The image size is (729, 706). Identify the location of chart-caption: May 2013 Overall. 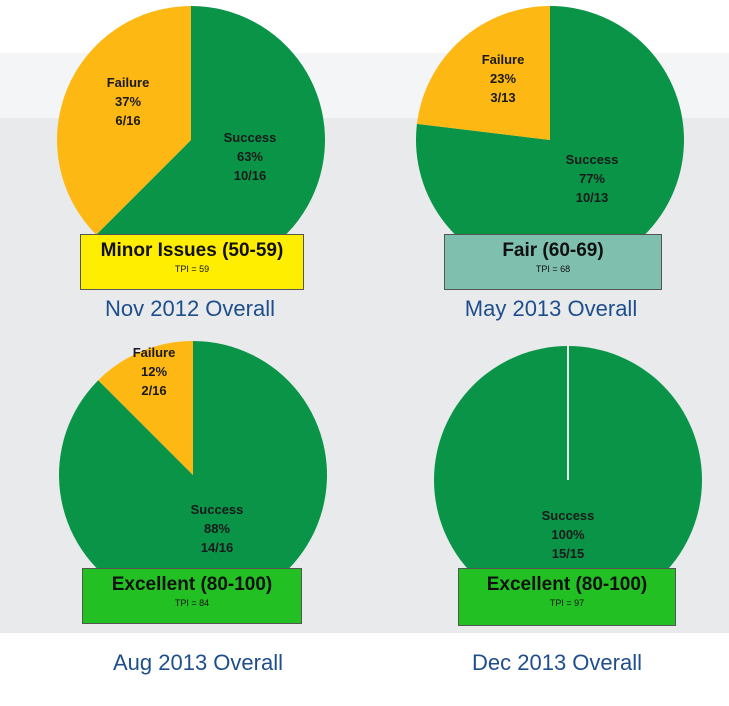
(551, 308).